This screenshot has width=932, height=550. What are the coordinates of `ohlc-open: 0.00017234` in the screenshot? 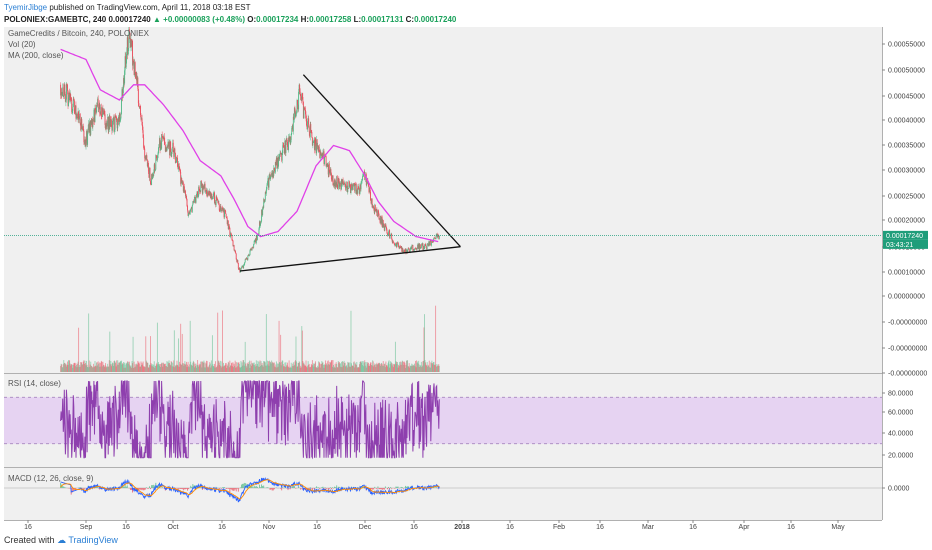 It's located at (277, 19).